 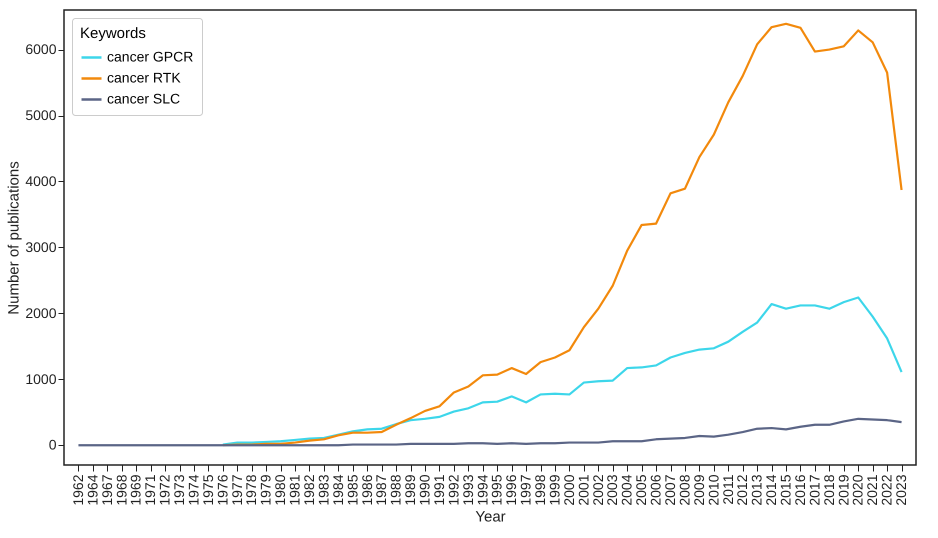 What do you see at coordinates (396, 490) in the screenshot?
I see `x-tick-label: 1988` at bounding box center [396, 490].